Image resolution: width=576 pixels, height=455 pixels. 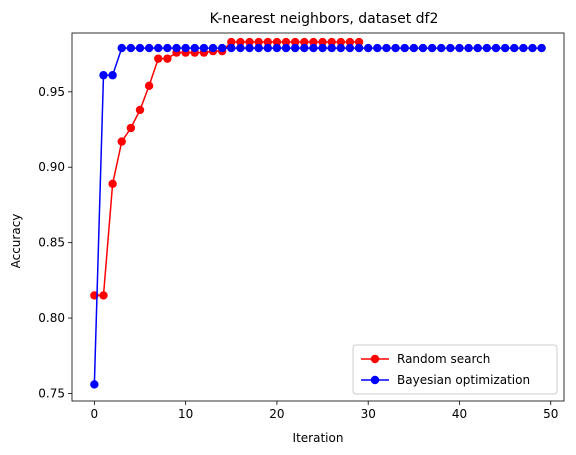 What do you see at coordinates (51, 243) in the screenshot?
I see `y-tick-label: 0.85` at bounding box center [51, 243].